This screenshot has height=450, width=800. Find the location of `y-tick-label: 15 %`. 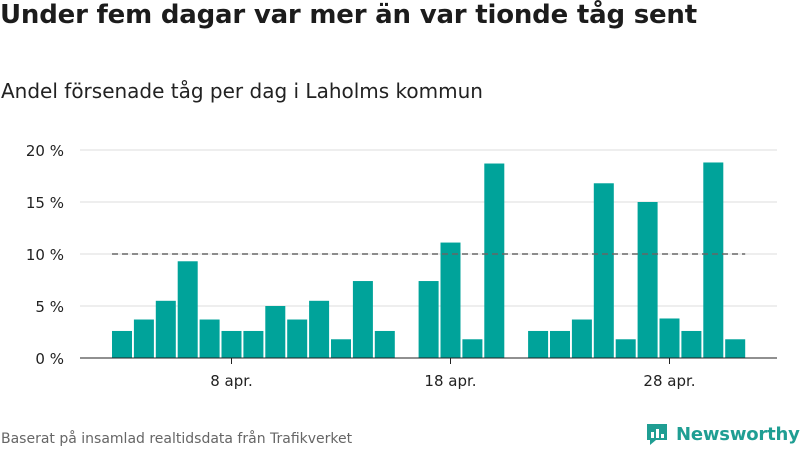

y-tick-label: 15 % is located at coordinates (45, 203).